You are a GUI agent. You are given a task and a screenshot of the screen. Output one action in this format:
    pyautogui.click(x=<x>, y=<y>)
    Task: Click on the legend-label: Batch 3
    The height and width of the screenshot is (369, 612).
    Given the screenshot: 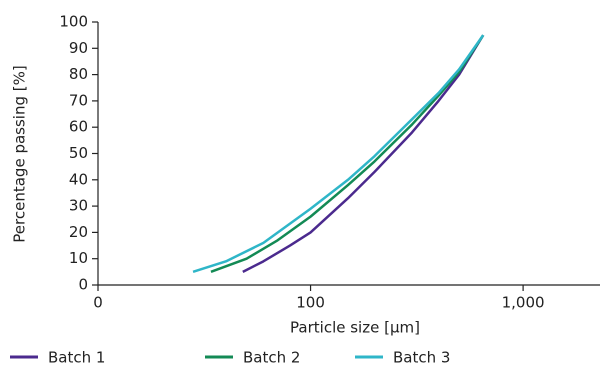 What is the action you would take?
    pyautogui.click(x=421, y=358)
    